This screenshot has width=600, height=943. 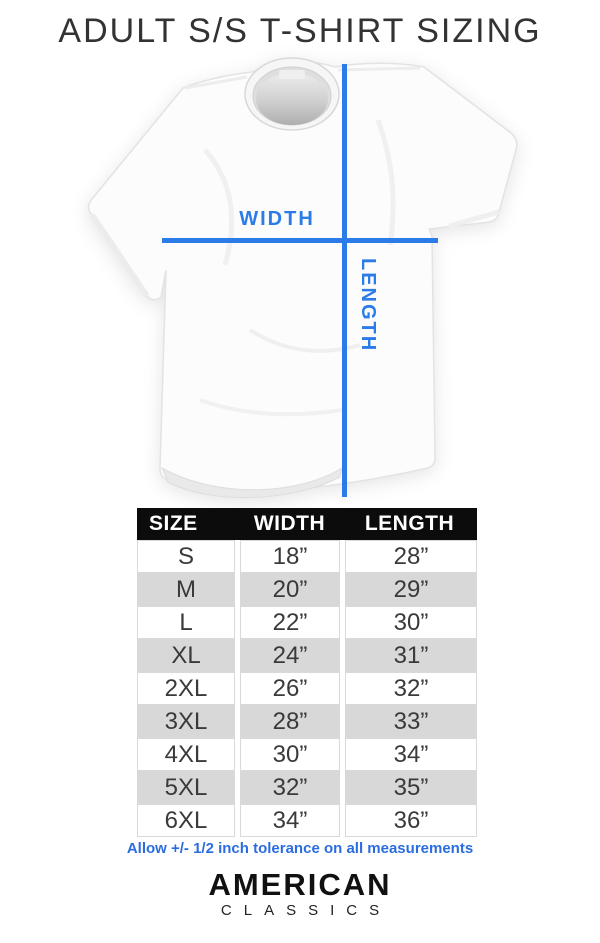 What do you see at coordinates (411, 754) in the screenshot?
I see `table-cell-length: 34”` at bounding box center [411, 754].